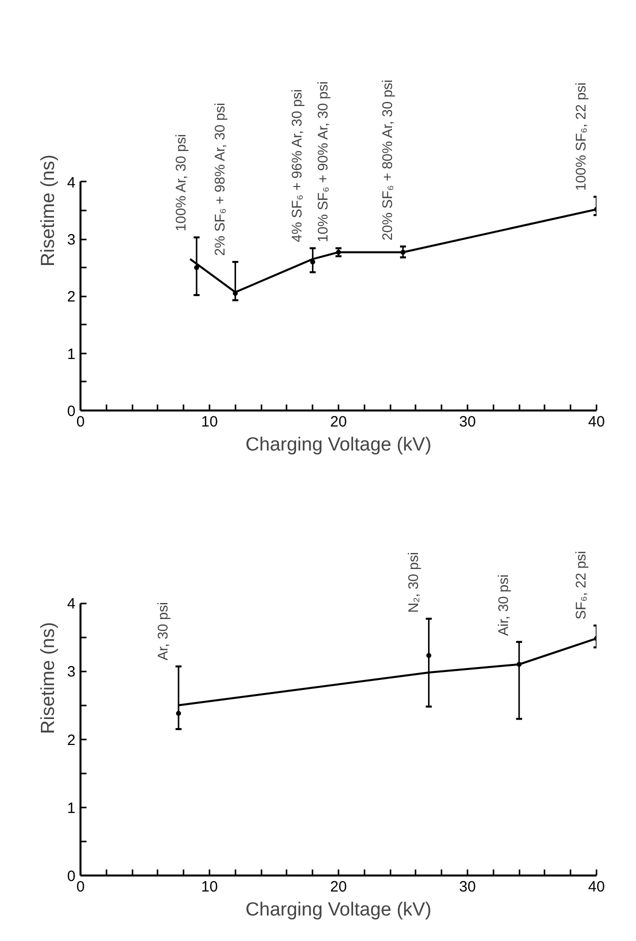 This screenshot has height=941, width=636. What do you see at coordinates (580, 136) in the screenshot?
I see `annotation: 100% SF₆, 22 psi` at bounding box center [580, 136].